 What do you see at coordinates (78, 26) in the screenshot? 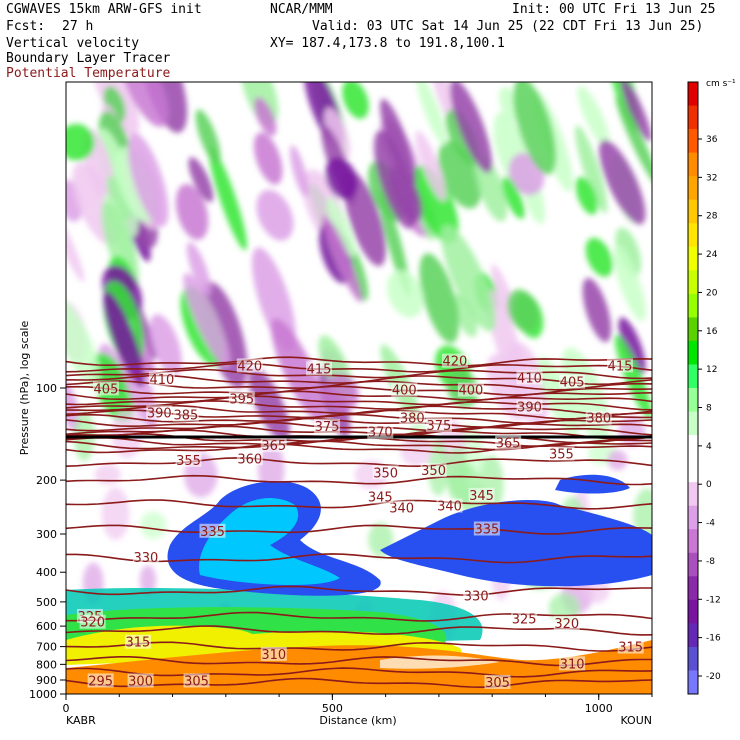
I see `forecast-hour: 27 h` at bounding box center [78, 26].